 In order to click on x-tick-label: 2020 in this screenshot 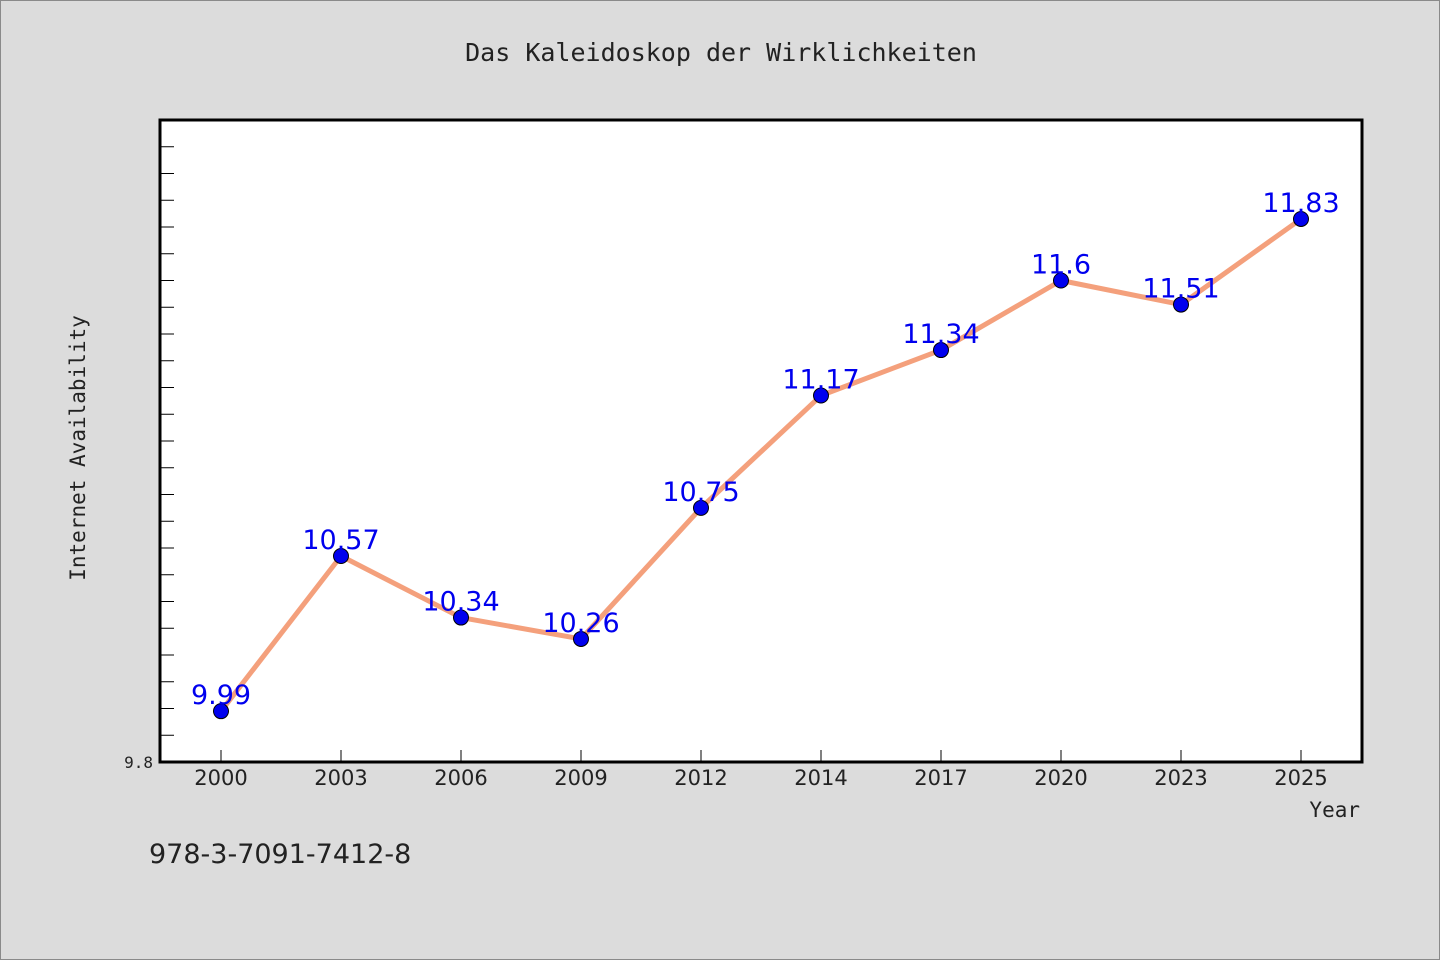, I will do `click(1060, 778)`.